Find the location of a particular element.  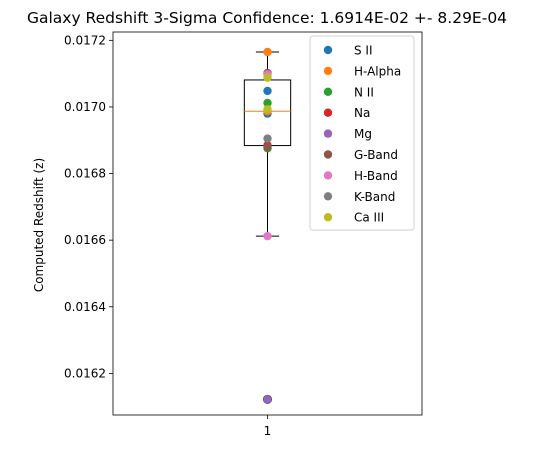

legend-label: S II is located at coordinates (363, 51).